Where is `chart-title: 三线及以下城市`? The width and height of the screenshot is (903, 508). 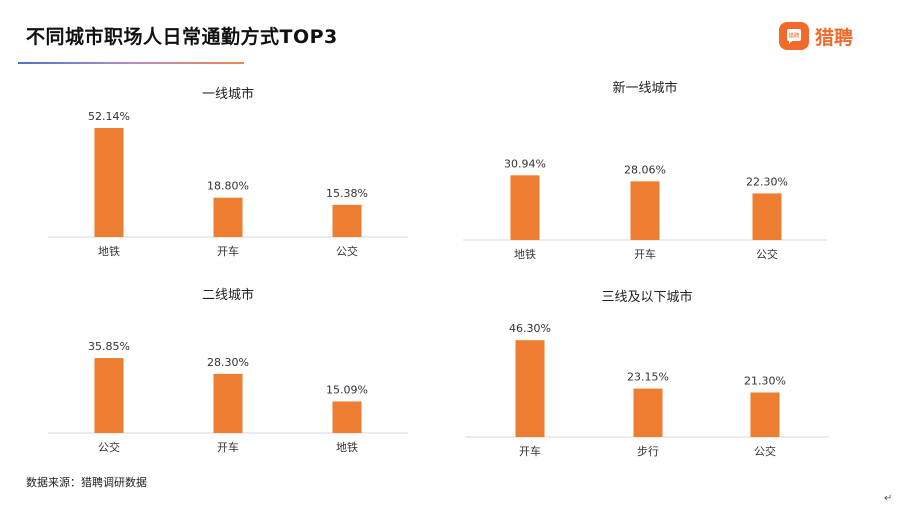
chart-title: 三线及以下城市 is located at coordinates (646, 297).